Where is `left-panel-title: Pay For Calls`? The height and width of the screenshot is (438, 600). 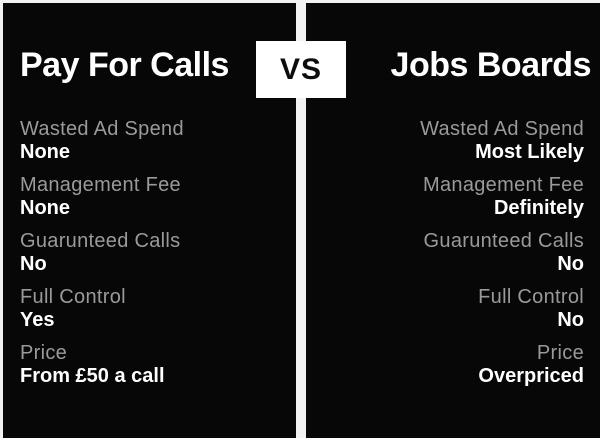
left-panel-title: Pay For Calls is located at coordinates (124, 65).